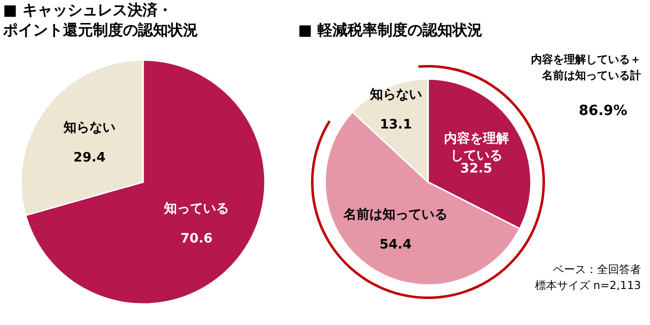  I want to click on data-label: 29.4, so click(89, 158).